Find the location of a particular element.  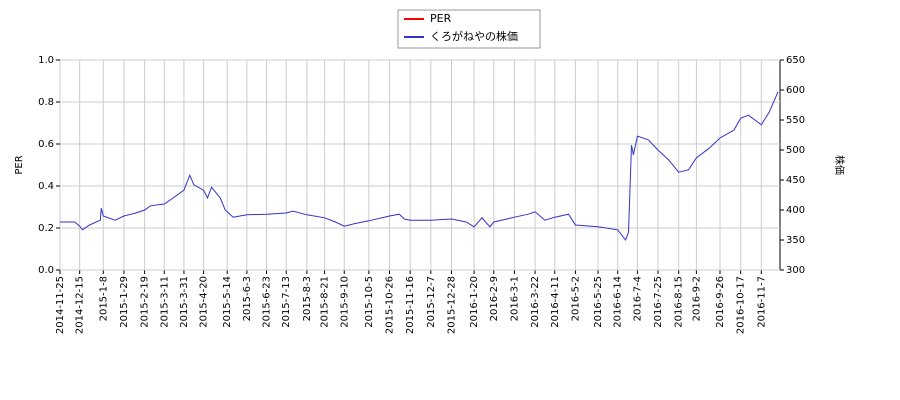

x-tick-label: 2016-5-2 is located at coordinates (575, 298).